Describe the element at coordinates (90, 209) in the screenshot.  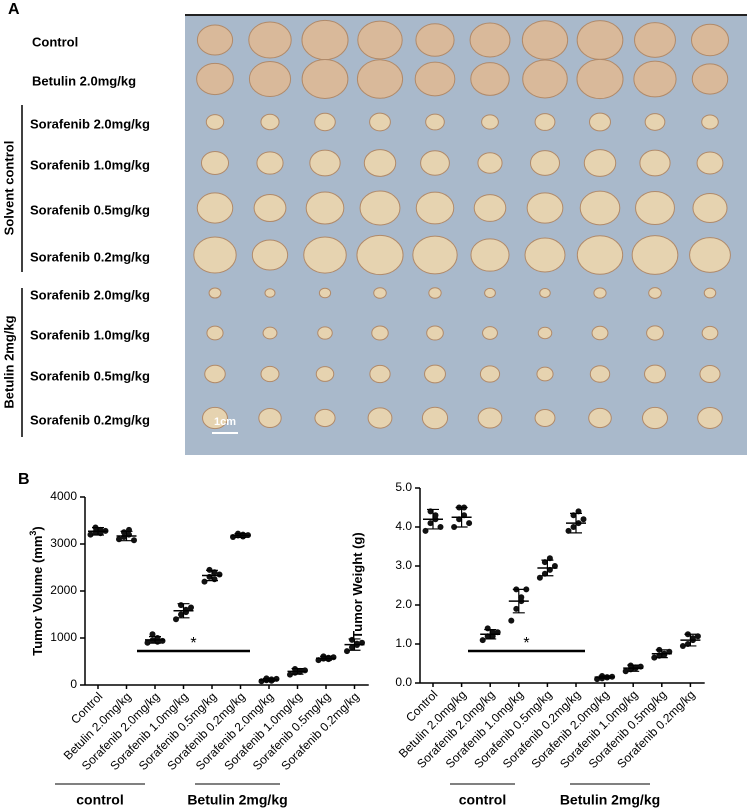
I see `row-label: Sorafenib 0.5mg/kg` at that location.